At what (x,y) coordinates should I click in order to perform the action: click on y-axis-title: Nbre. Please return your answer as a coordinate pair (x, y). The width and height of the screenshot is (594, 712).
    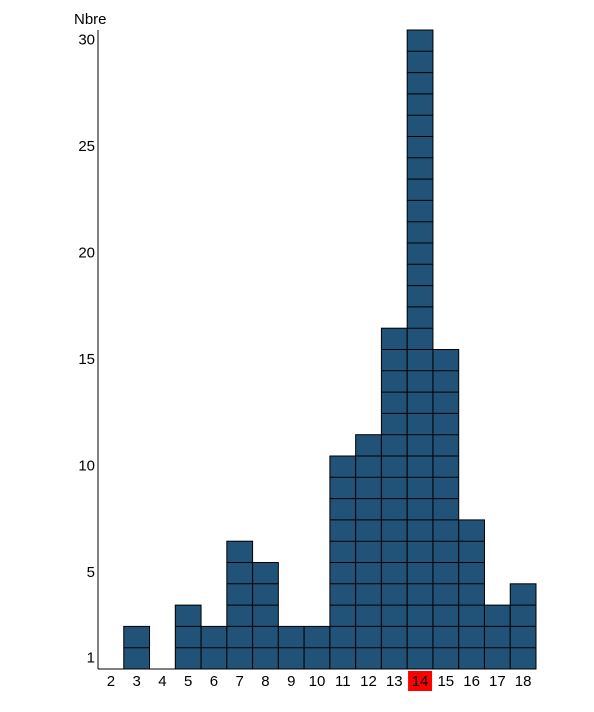
    Looking at the image, I should click on (90, 19).